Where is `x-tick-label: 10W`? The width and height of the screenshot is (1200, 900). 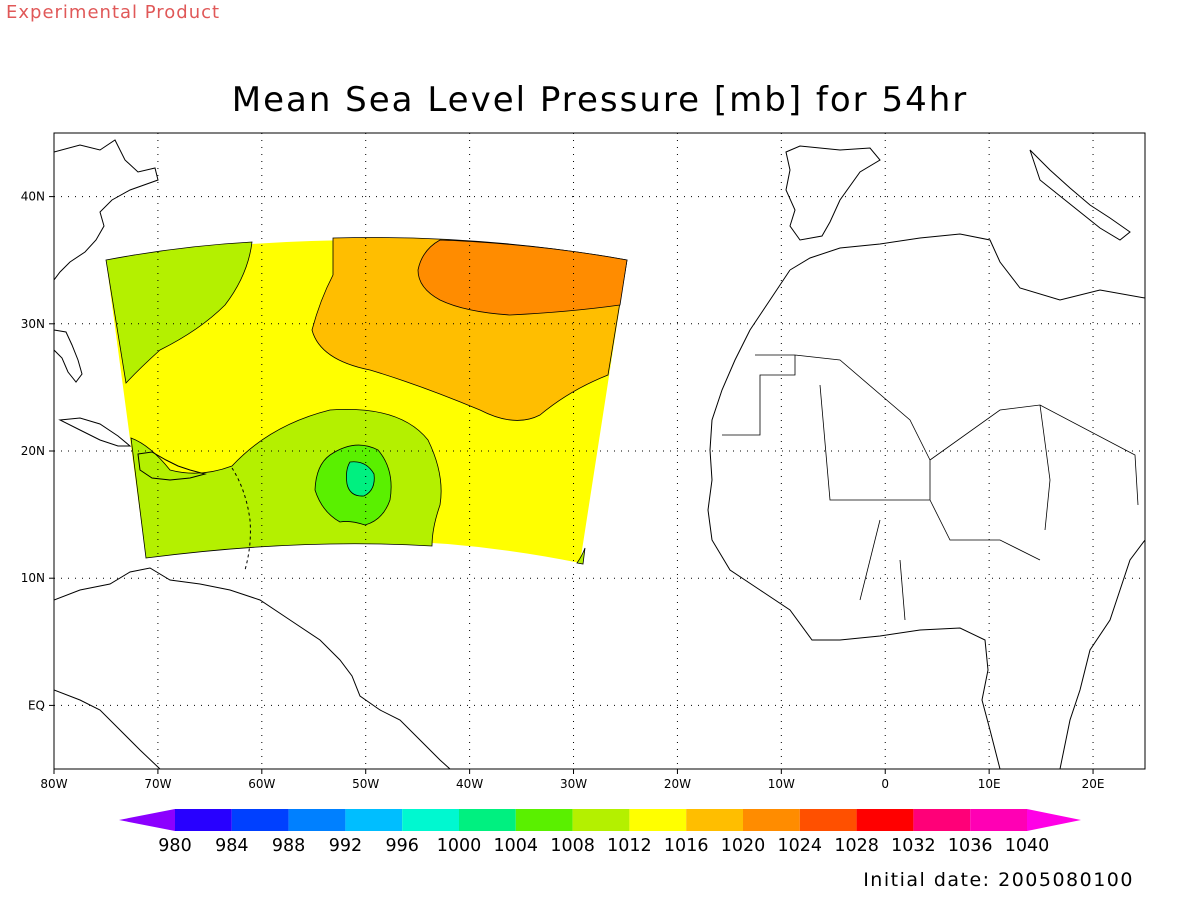
x-tick-label: 10W is located at coordinates (781, 784).